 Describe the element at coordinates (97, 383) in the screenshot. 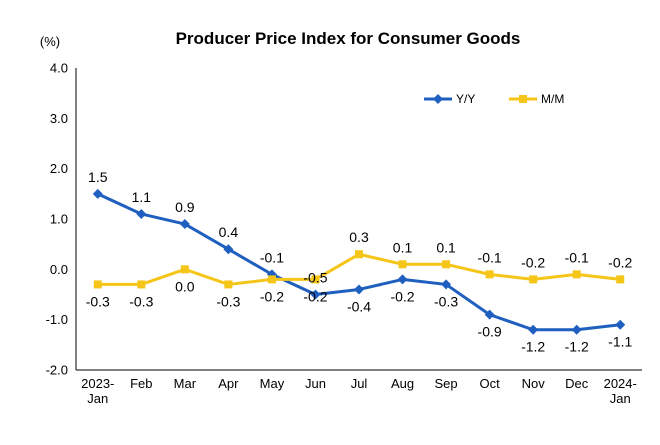

I see `x-tick-label: 2023-` at that location.